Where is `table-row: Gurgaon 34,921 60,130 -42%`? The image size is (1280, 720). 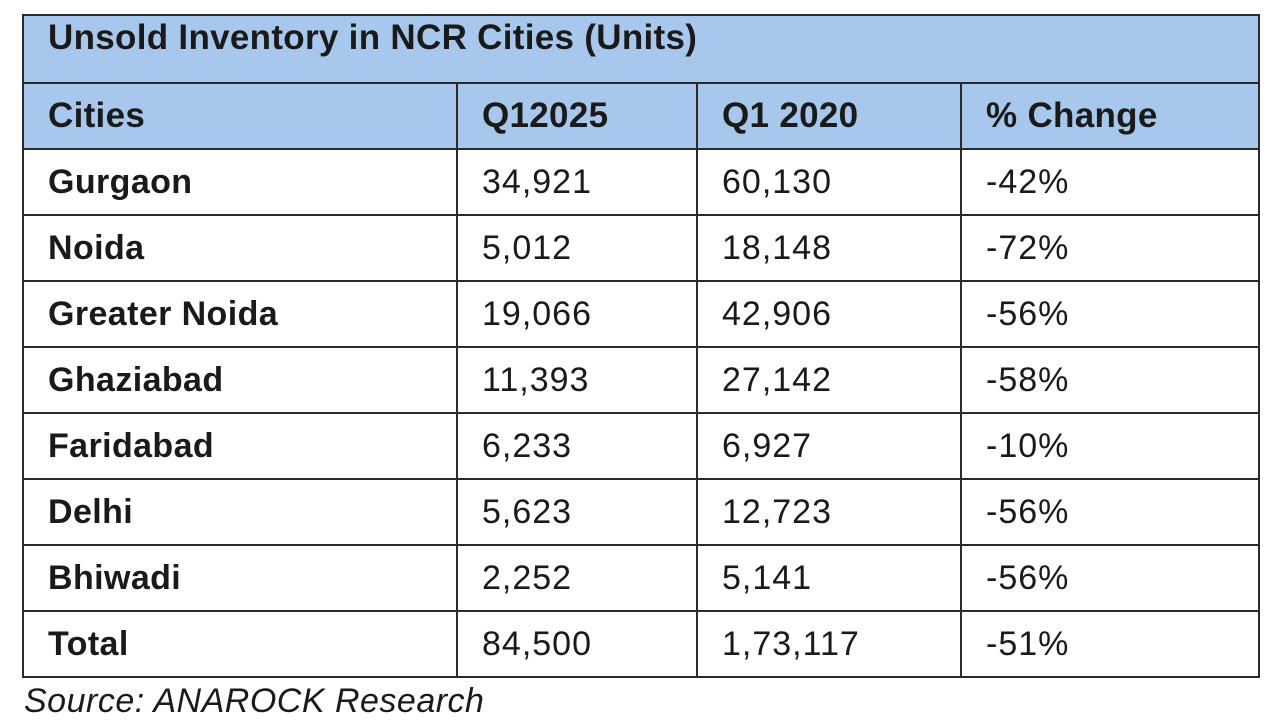
table-row: Gurgaon 34,921 60,130 -42% is located at coordinates (641, 182).